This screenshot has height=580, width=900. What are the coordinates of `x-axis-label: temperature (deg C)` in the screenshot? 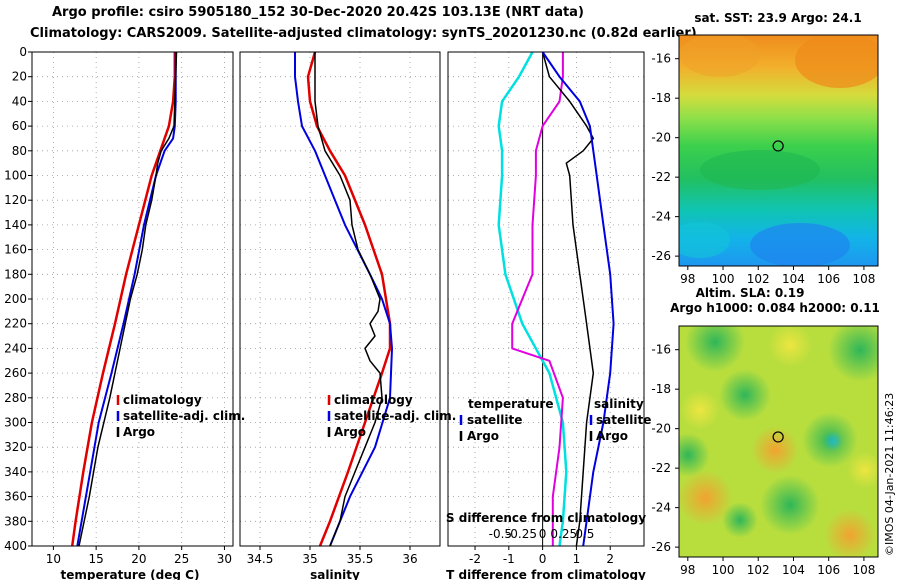 It's located at (130, 574).